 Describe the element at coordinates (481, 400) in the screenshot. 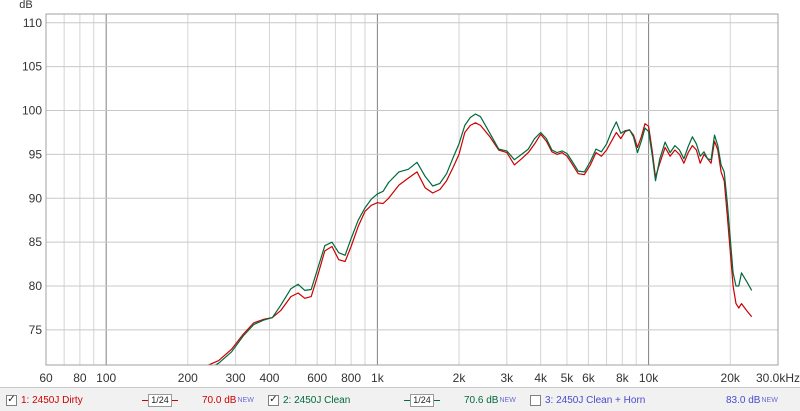

I see `series-2-level-value: 70.6 dB` at that location.